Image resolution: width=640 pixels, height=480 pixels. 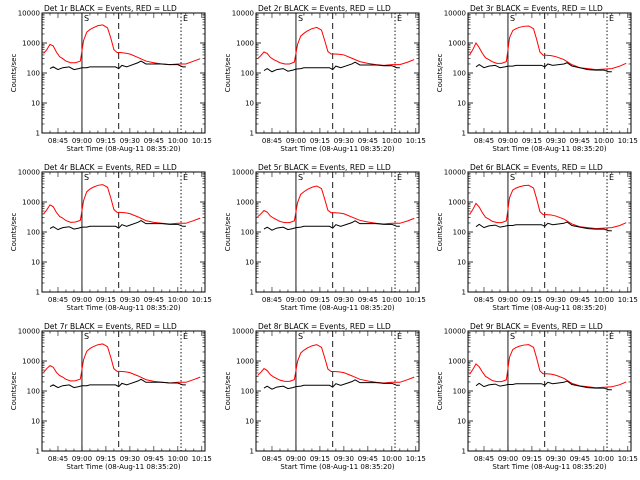 I want to click on chart-title: Det 4r BLACK = Events, RED = LLD, so click(x=110, y=167).